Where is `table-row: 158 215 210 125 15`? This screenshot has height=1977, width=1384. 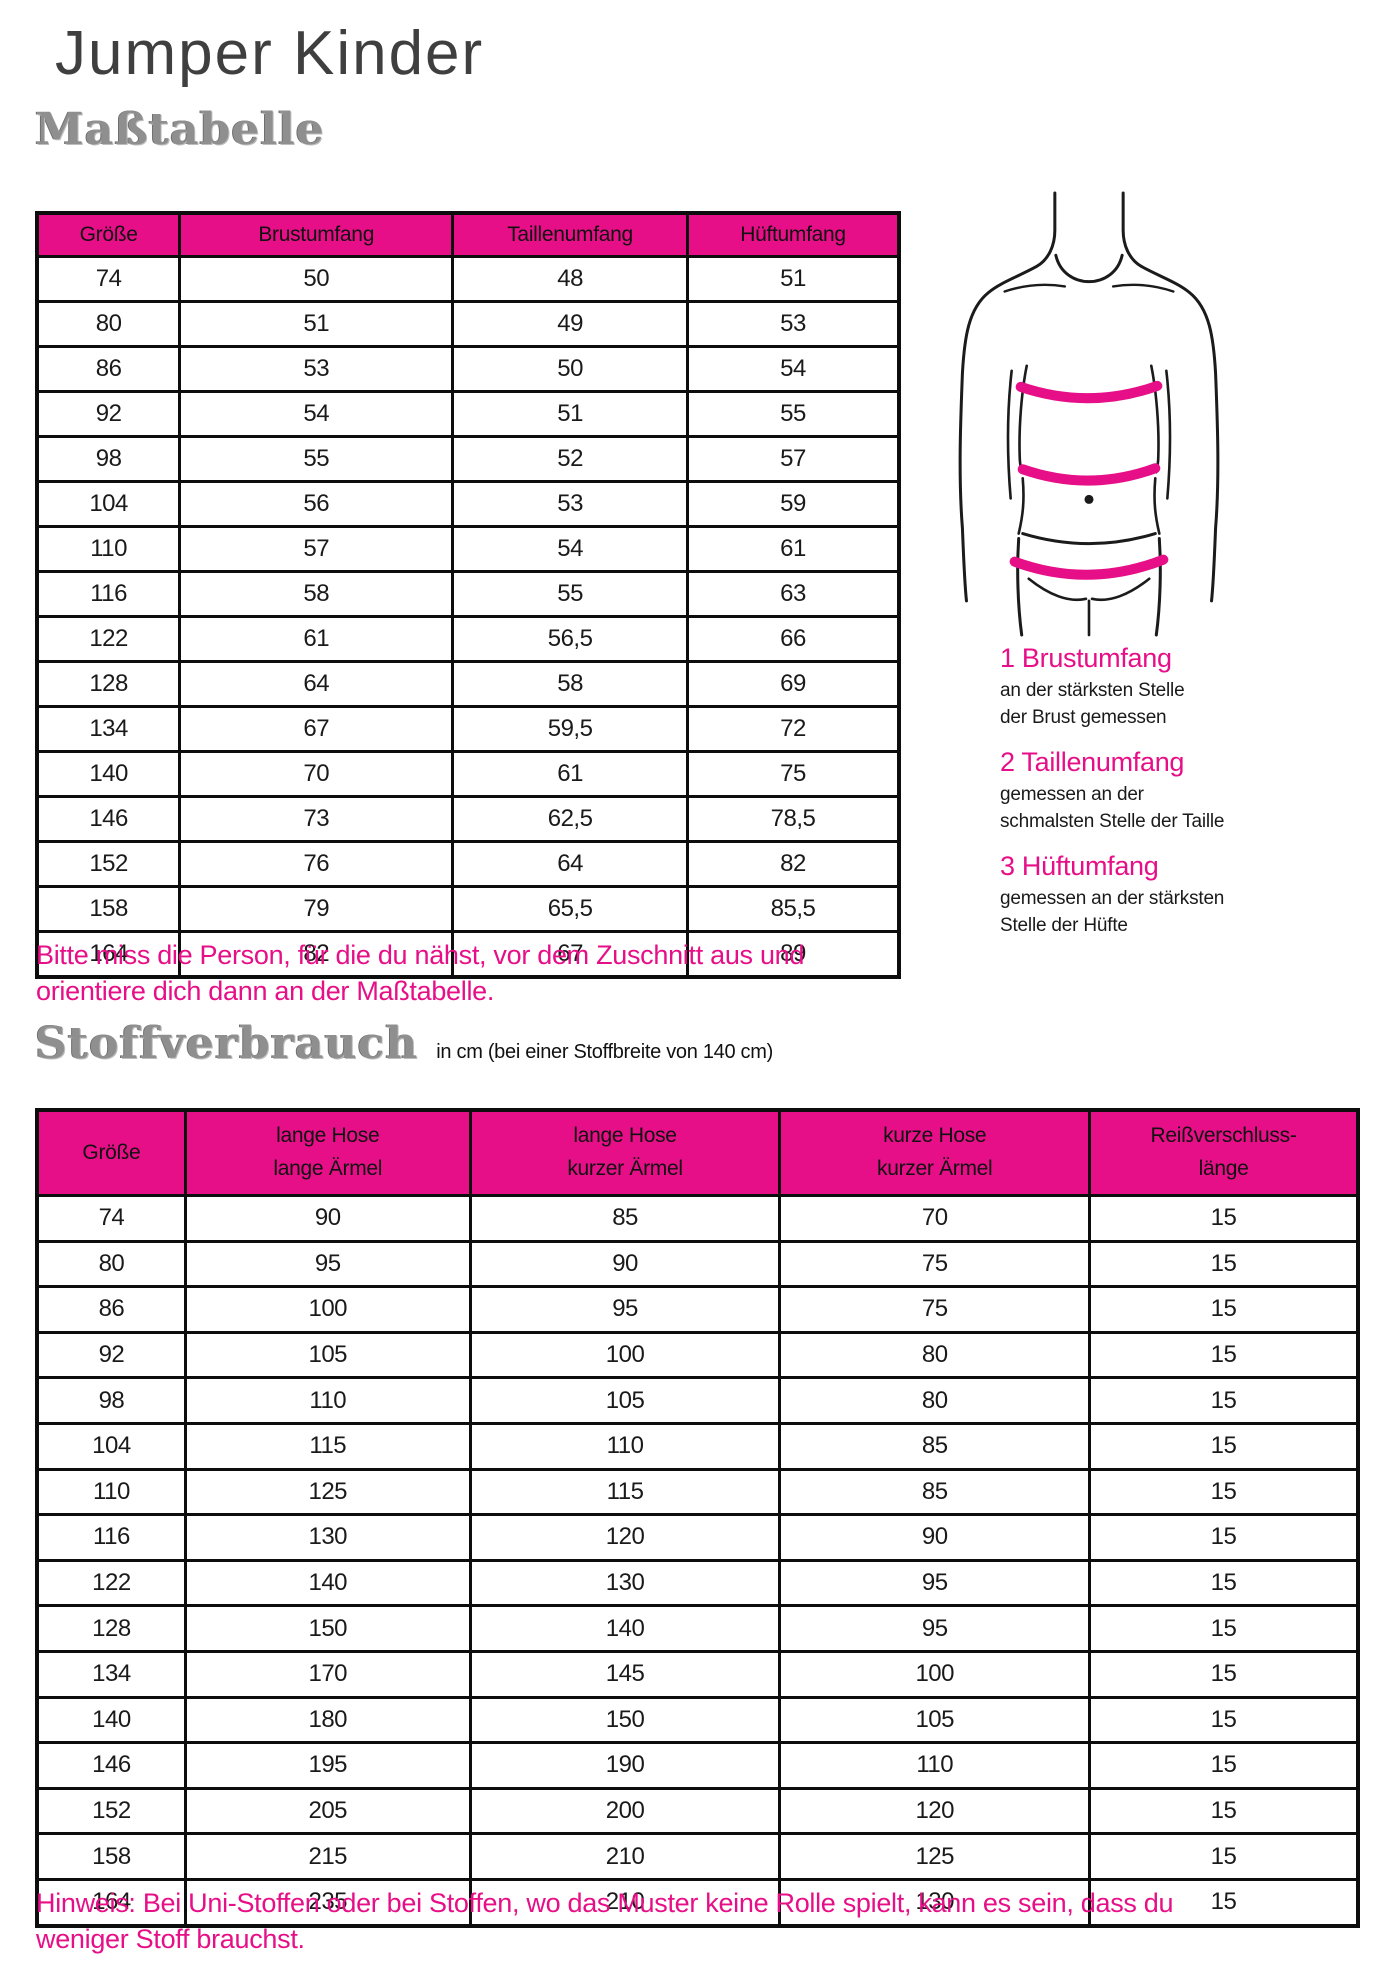
table-row: 158 215 210 125 15 is located at coordinates (697, 1856).